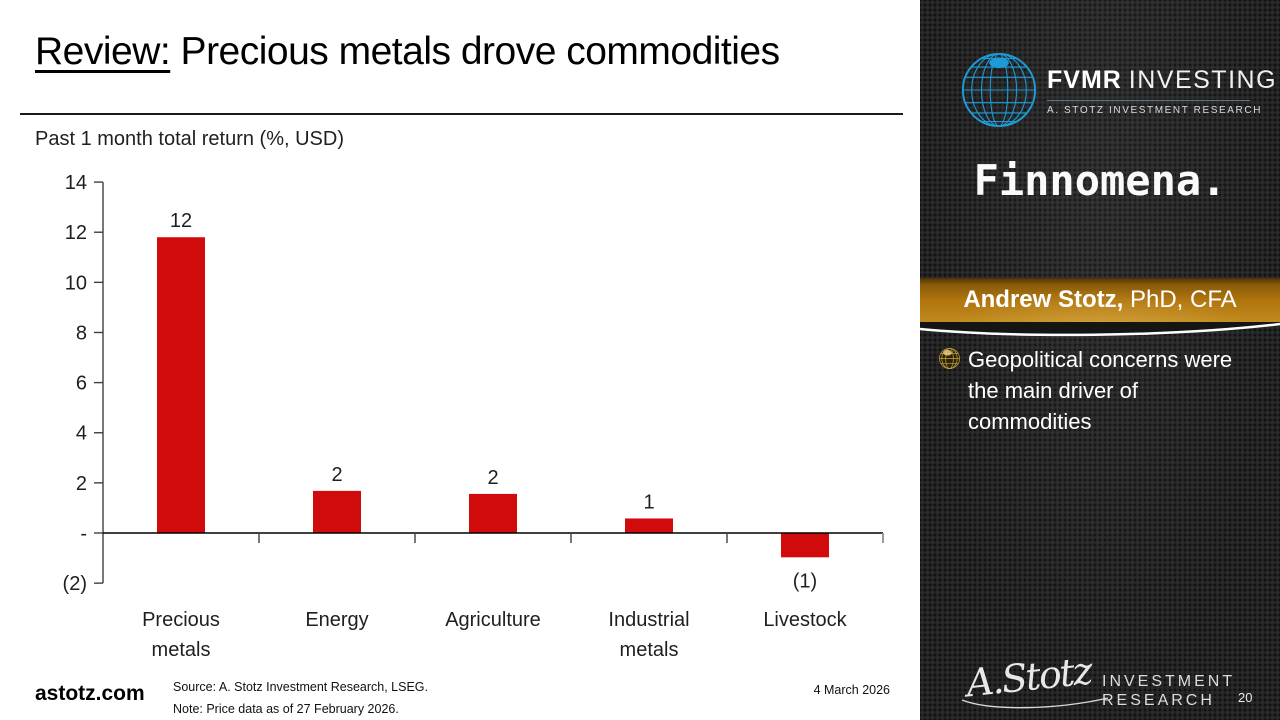  Describe the element at coordinates (648, 502) in the screenshot. I see `svg-text: 1` at that location.